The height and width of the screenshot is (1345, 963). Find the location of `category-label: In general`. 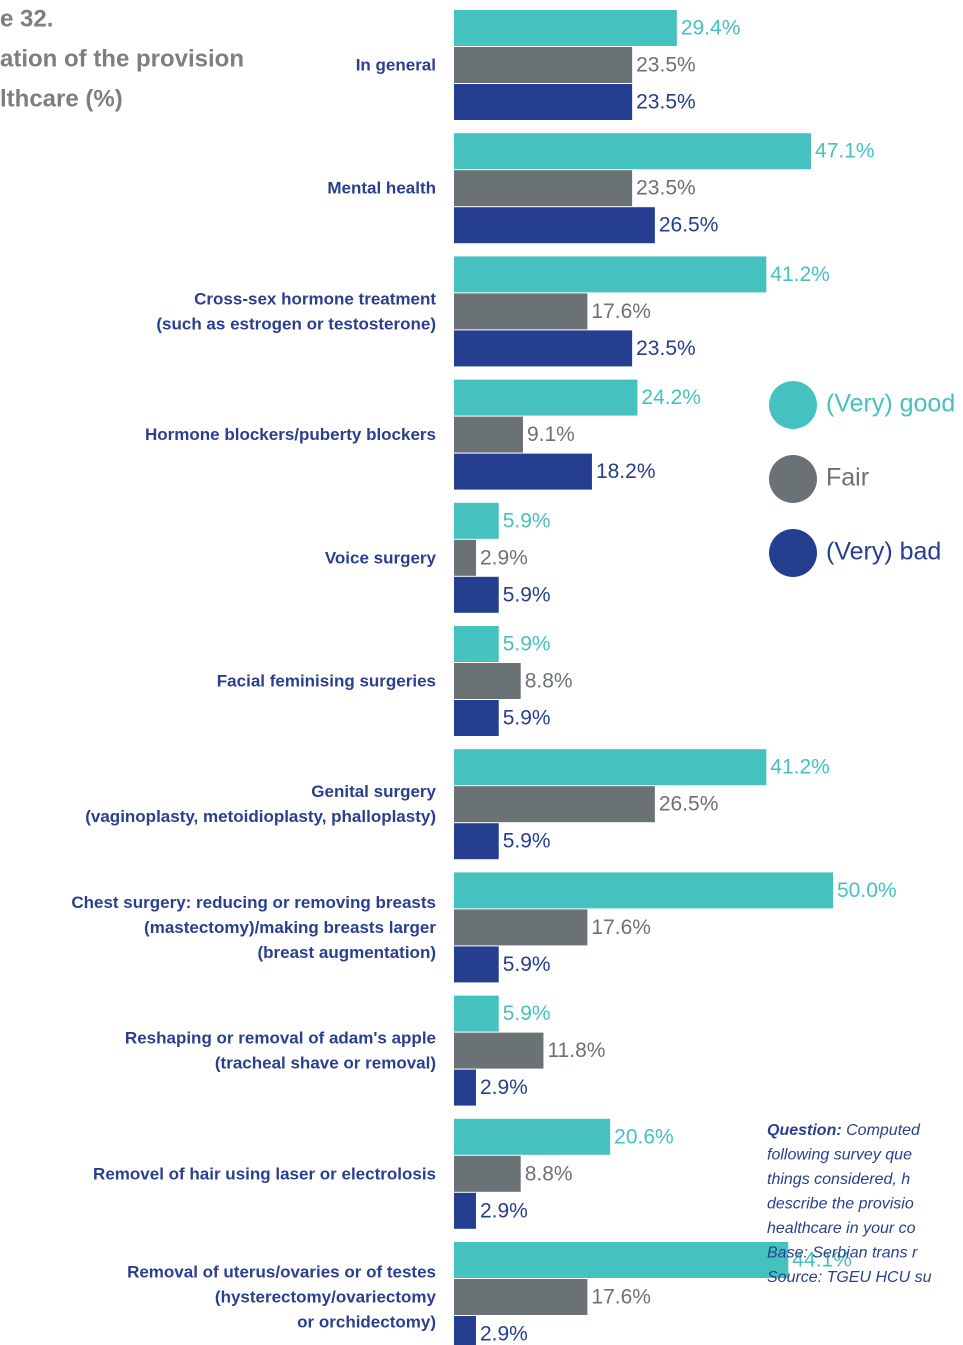

category-label: In general is located at coordinates (396, 64).